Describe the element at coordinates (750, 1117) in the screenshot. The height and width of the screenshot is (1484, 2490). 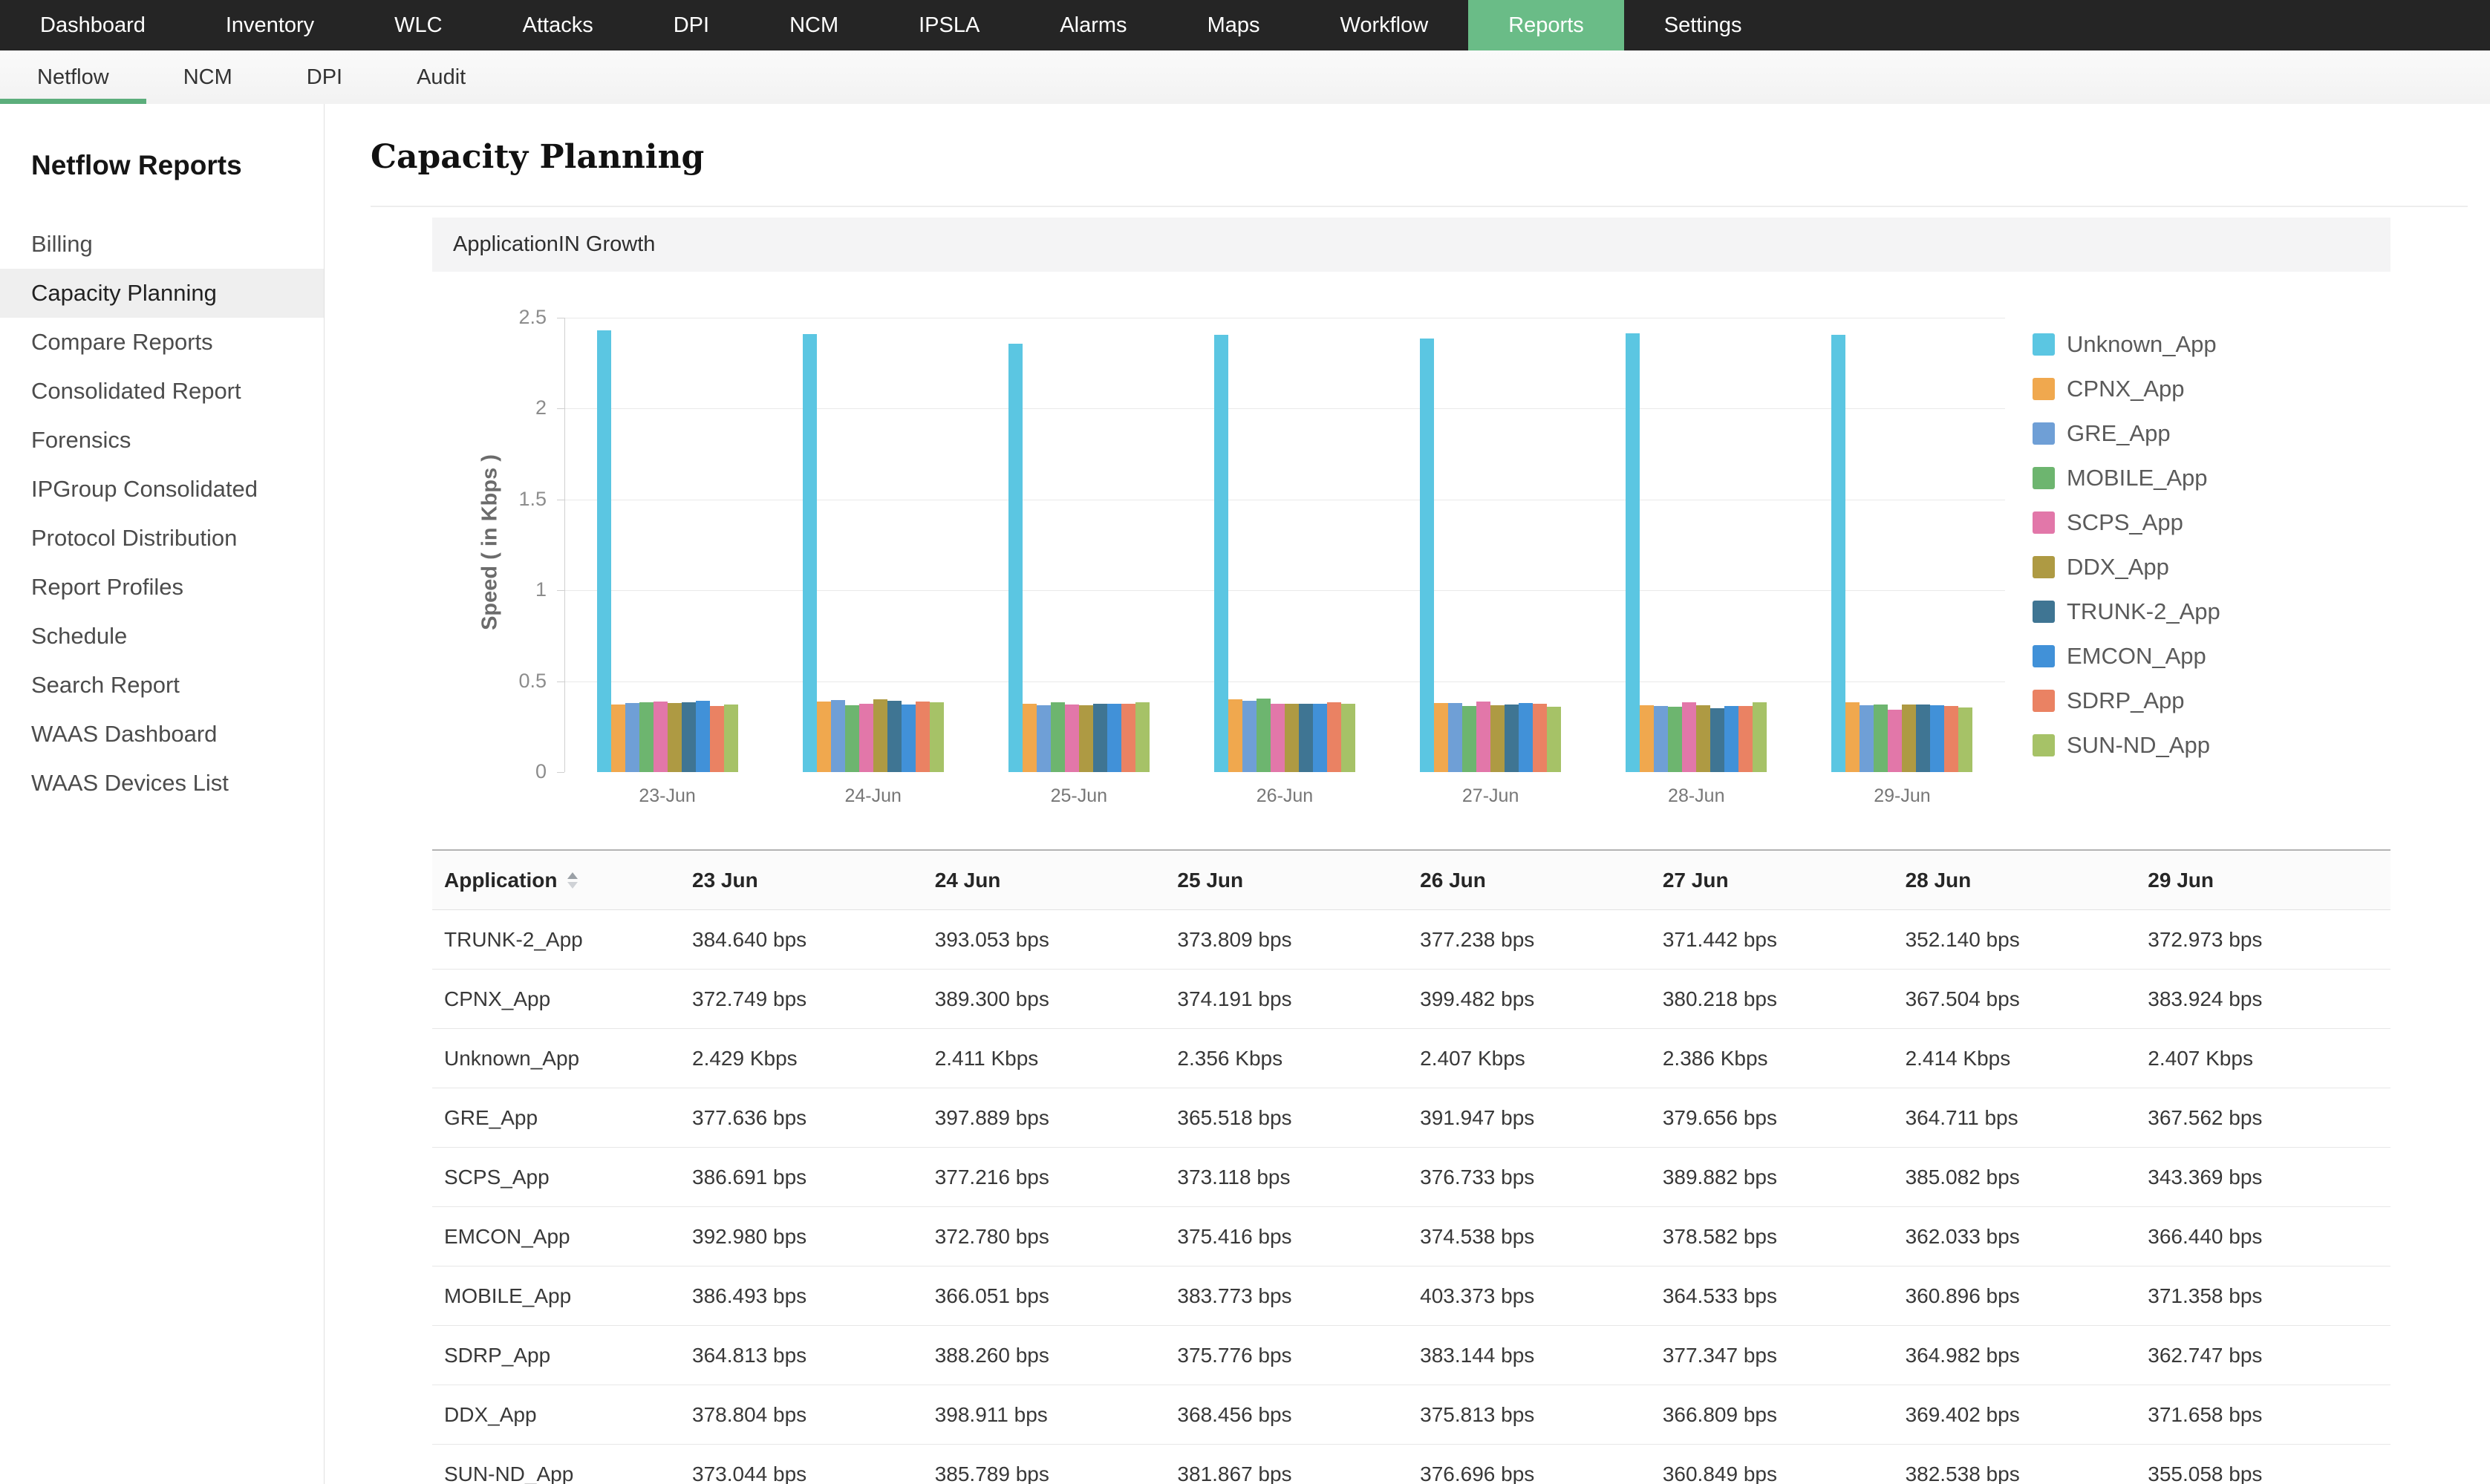
I see `cell-value: 377.636 bps` at that location.